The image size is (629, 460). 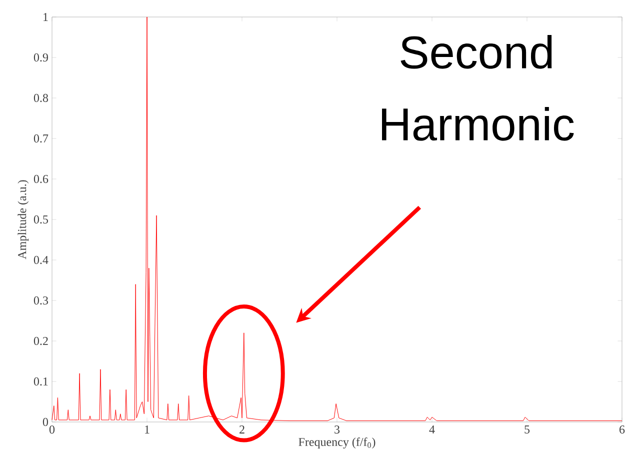 I want to click on y-tick-label: 0.8, so click(x=41, y=98).